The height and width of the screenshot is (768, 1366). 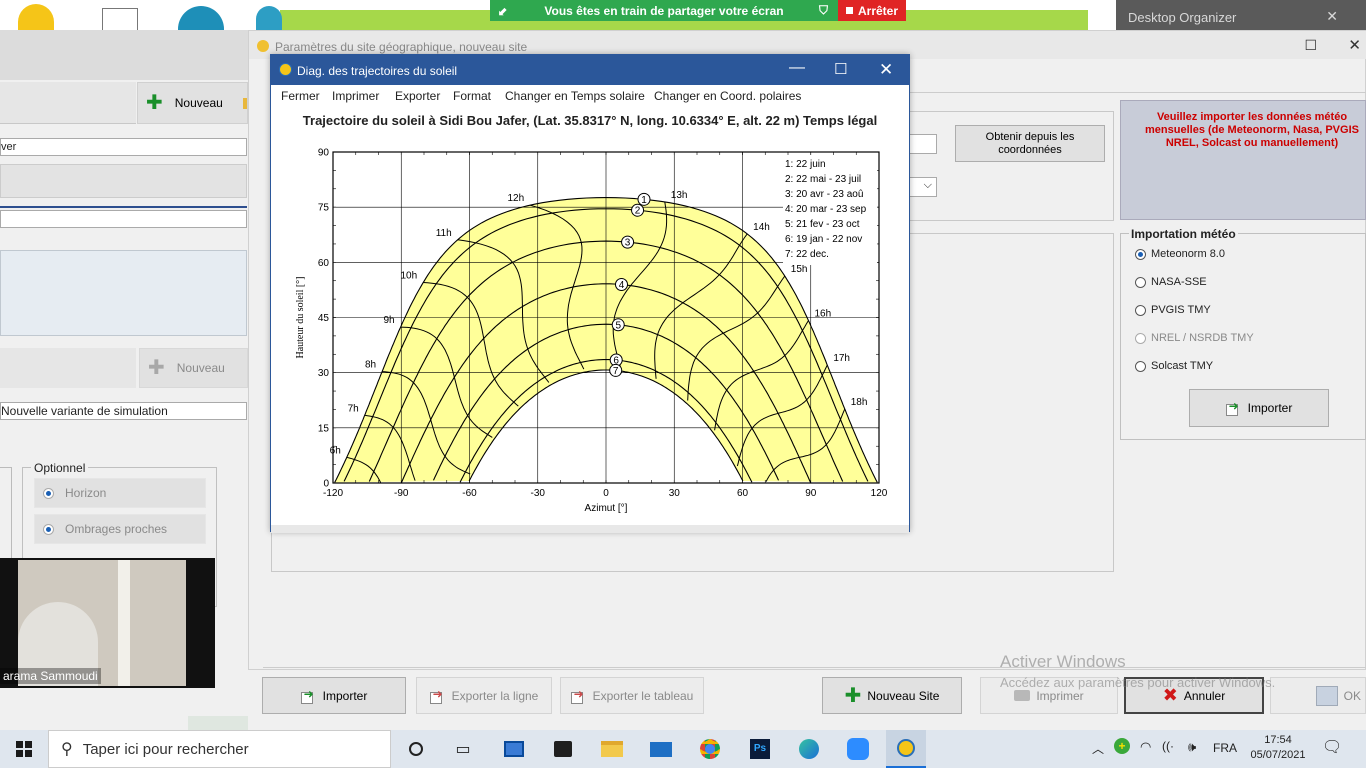 I want to click on legend-background, so click(x=830, y=210).